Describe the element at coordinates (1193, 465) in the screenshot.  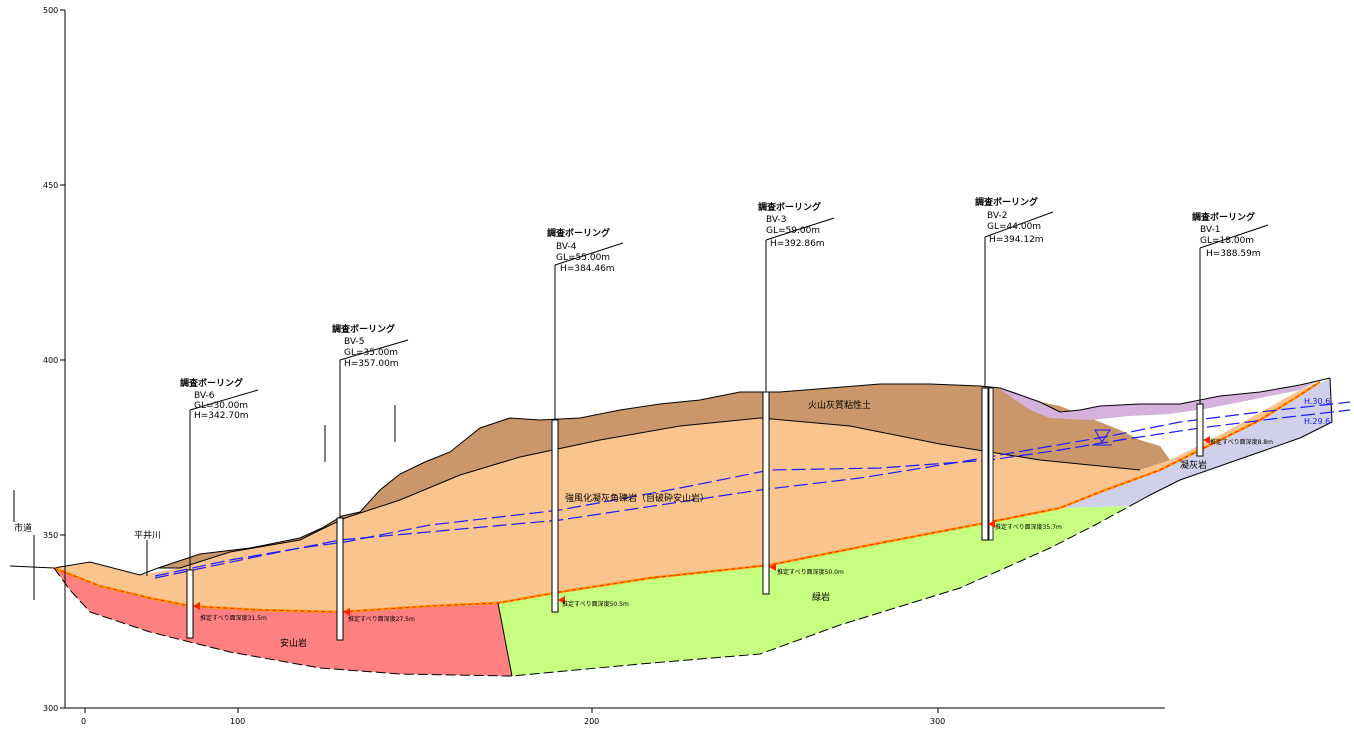
I see `label-tuff-right: 凝灰岩` at that location.